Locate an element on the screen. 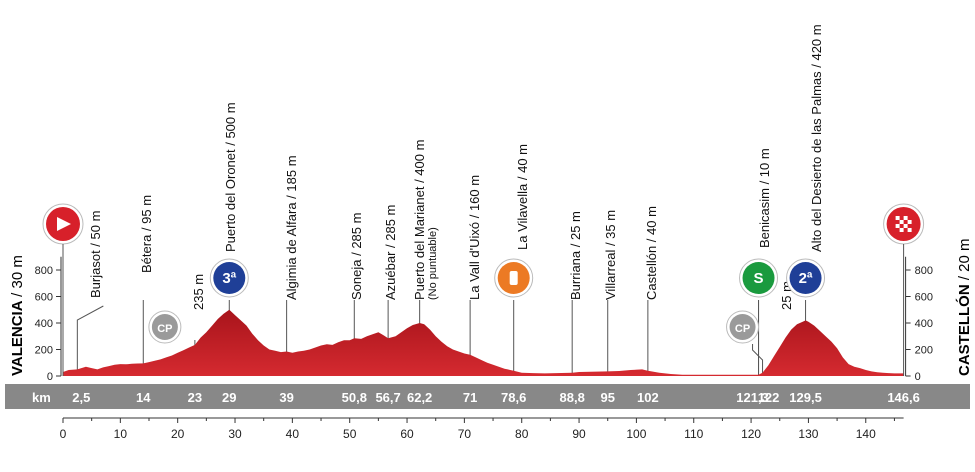  finish-town-label: CASTELLÓN / 20 m is located at coordinates (964, 307).